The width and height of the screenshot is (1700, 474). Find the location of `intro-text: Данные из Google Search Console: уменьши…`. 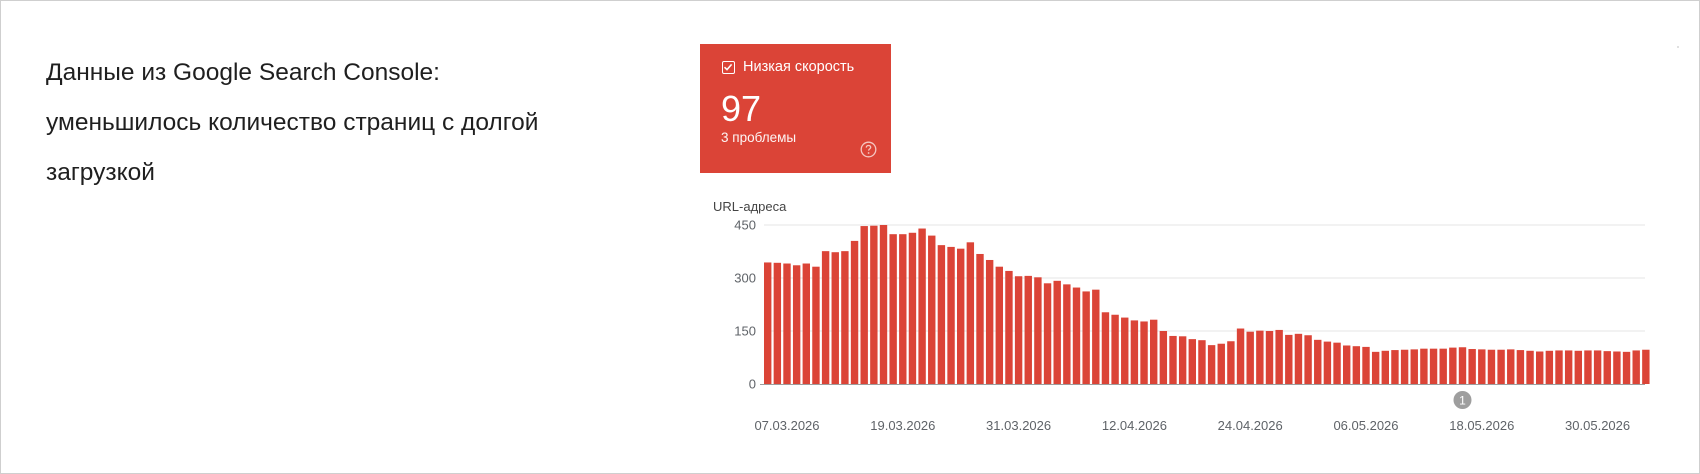

intro-text: Данные из Google Search Console: уменьши… is located at coordinates (326, 123).